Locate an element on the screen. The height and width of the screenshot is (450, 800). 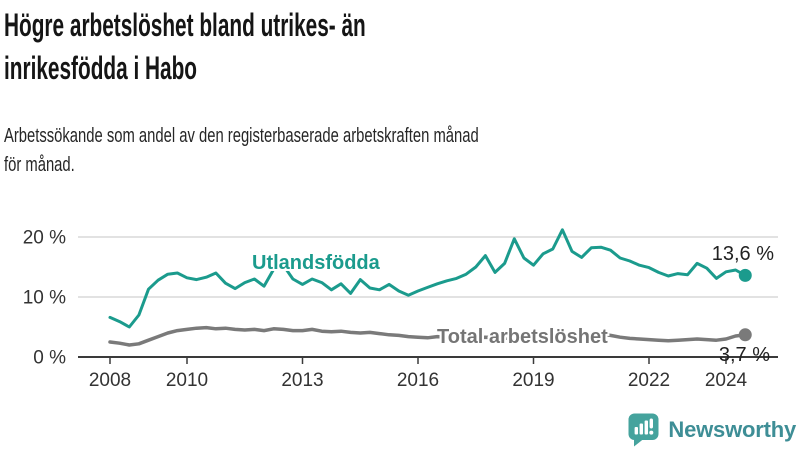
newsworthy-logo: Newsworthy is located at coordinates (712, 430).